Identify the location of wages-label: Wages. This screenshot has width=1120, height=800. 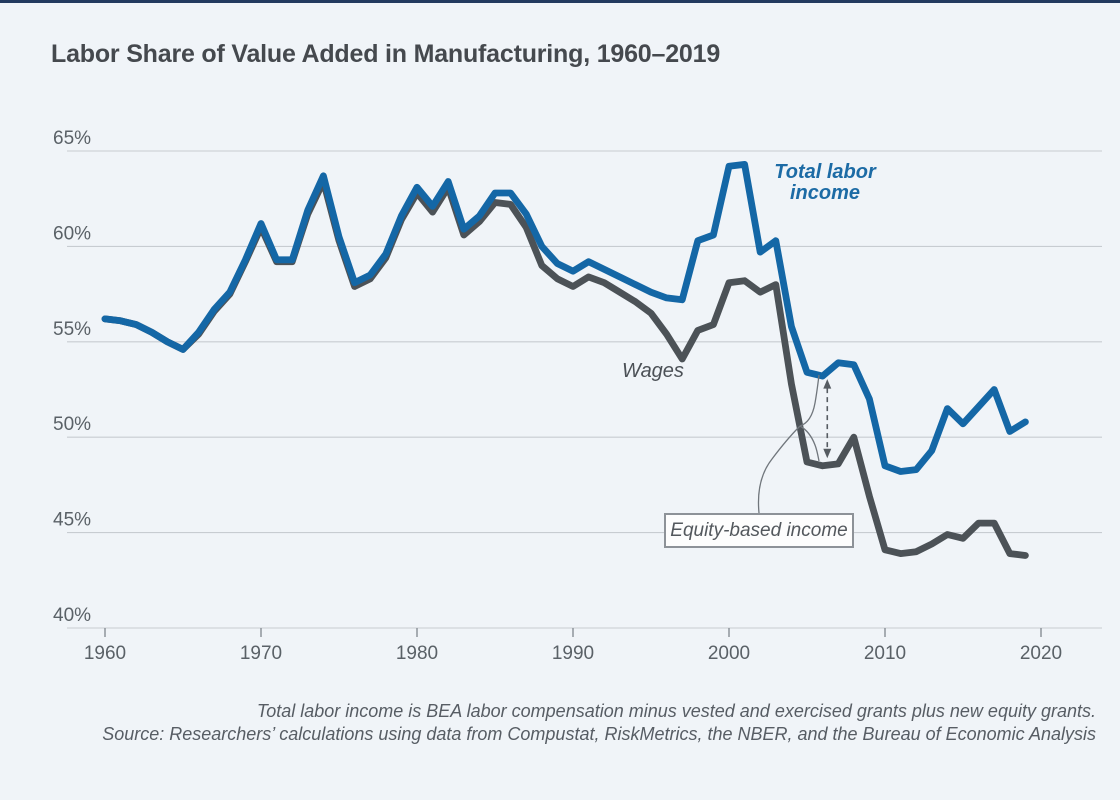
(653, 371).